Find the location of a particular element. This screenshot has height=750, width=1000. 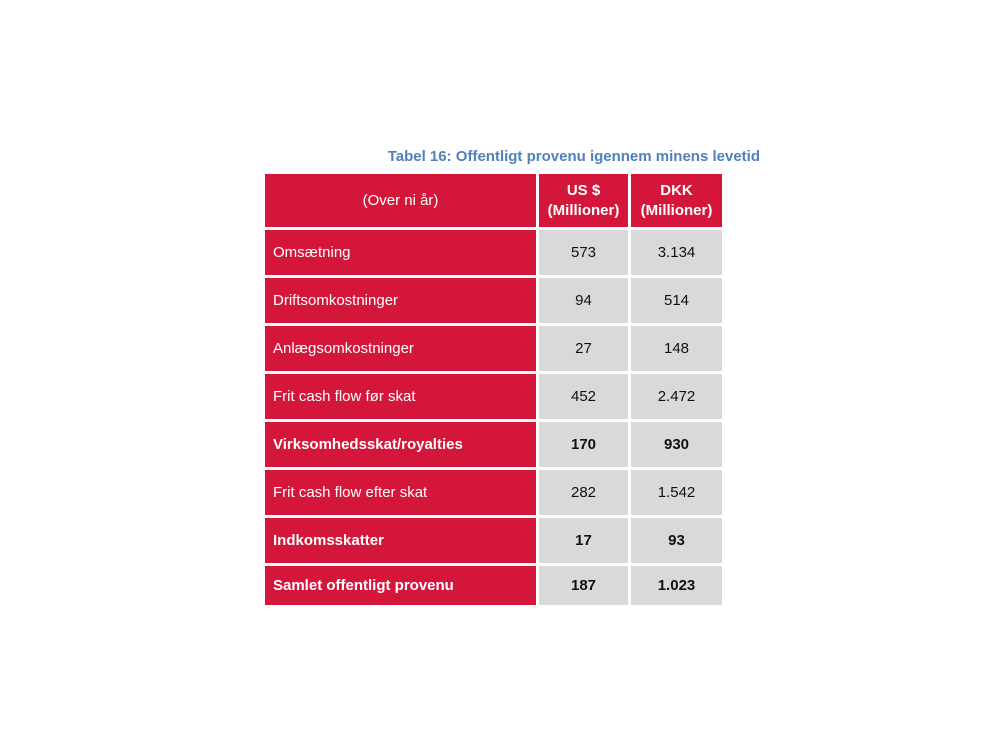

row-label: Samlet offentligt provenu is located at coordinates (400, 585).